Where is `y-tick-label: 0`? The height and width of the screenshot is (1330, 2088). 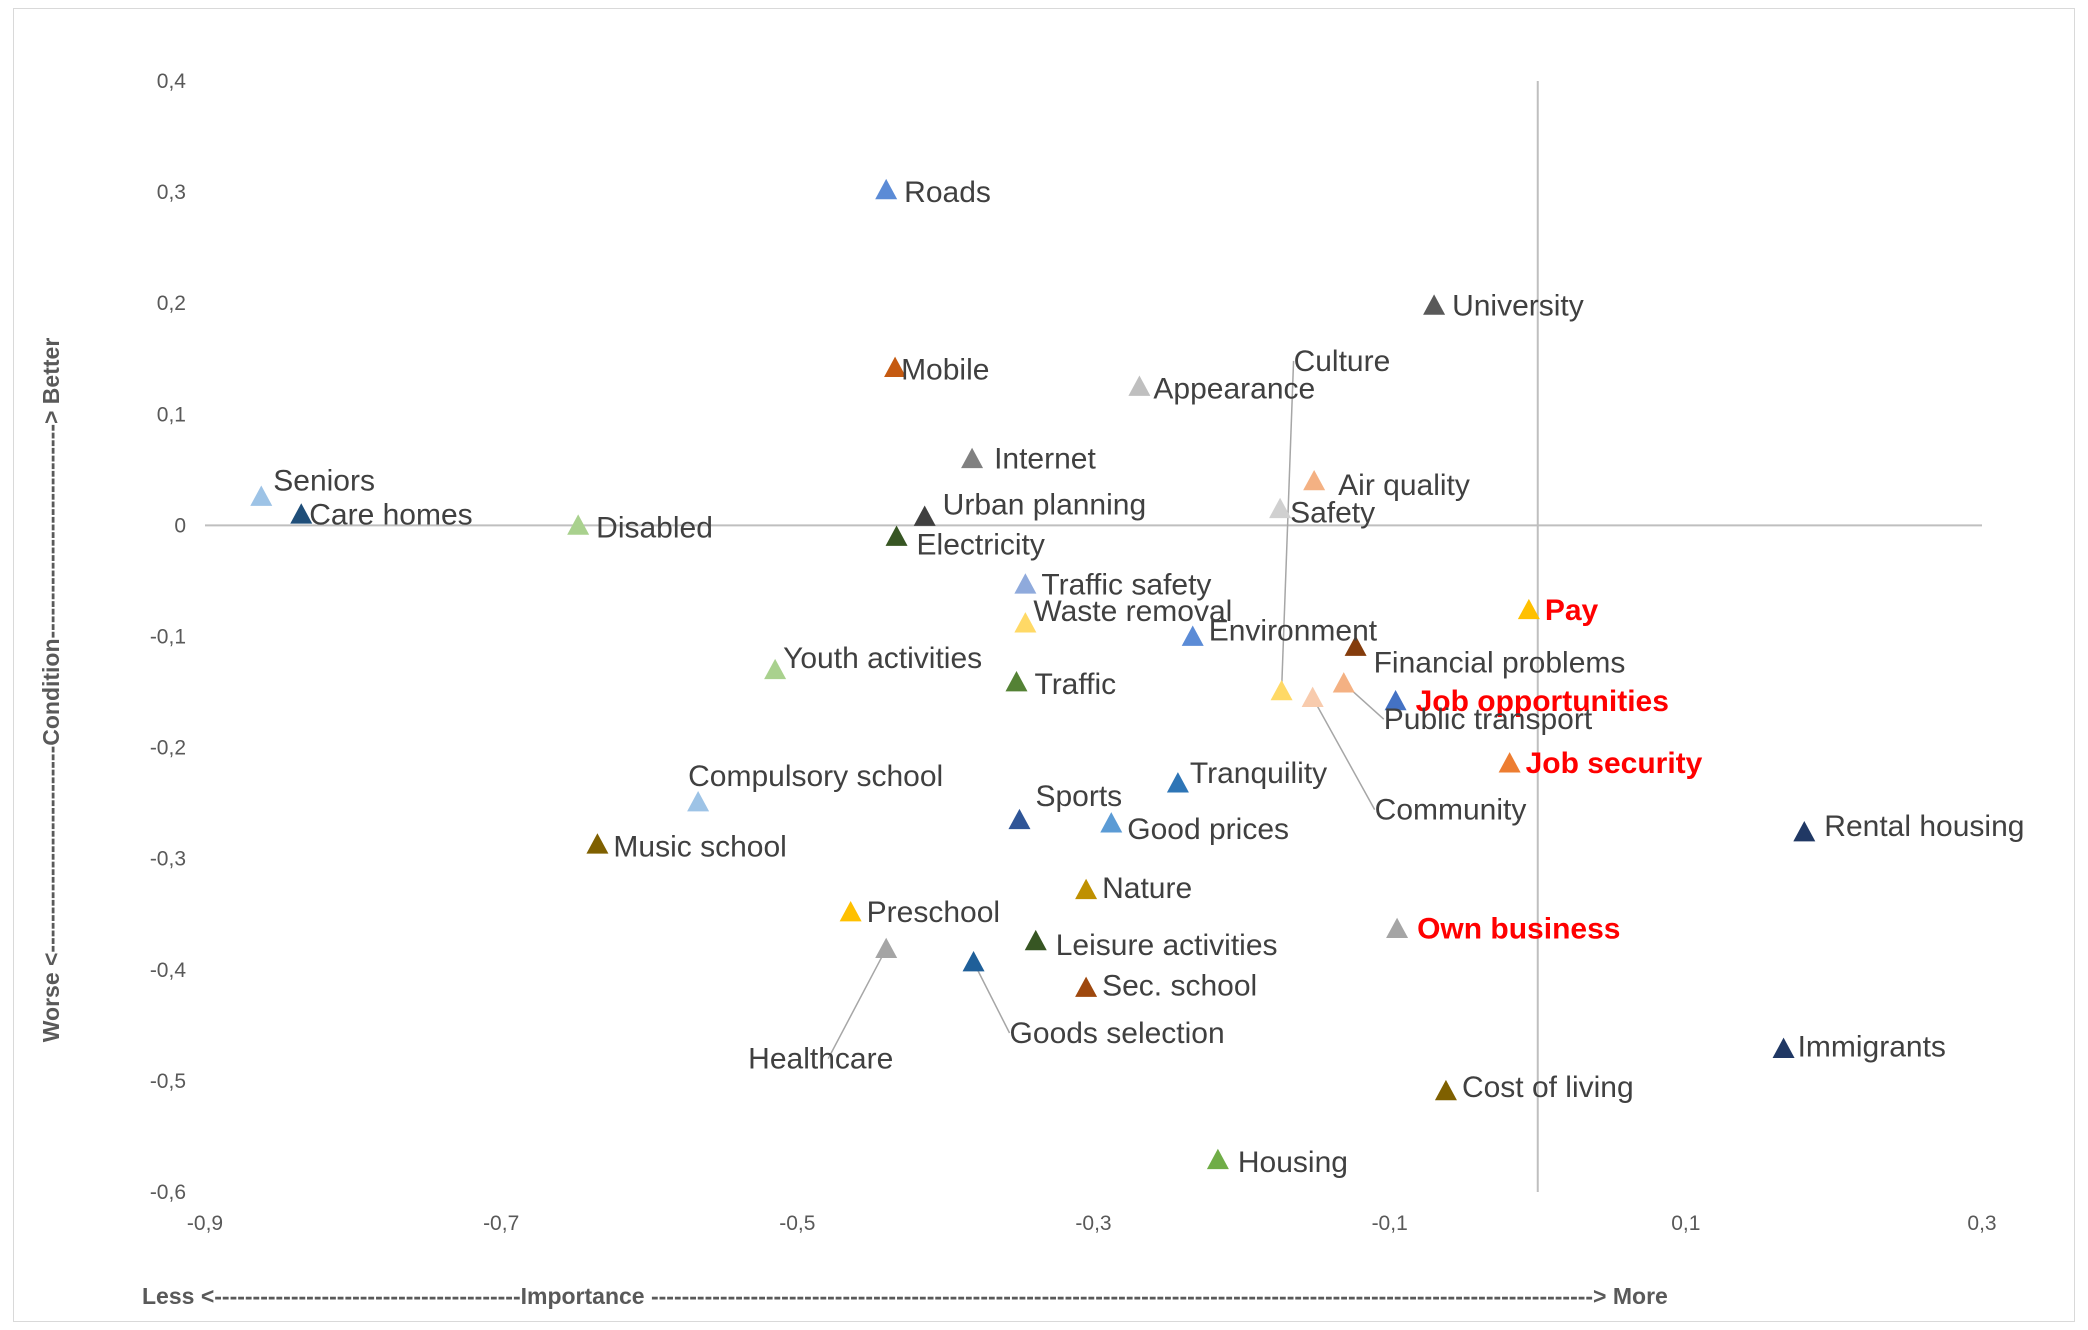
y-tick-label: 0 is located at coordinates (180, 525).